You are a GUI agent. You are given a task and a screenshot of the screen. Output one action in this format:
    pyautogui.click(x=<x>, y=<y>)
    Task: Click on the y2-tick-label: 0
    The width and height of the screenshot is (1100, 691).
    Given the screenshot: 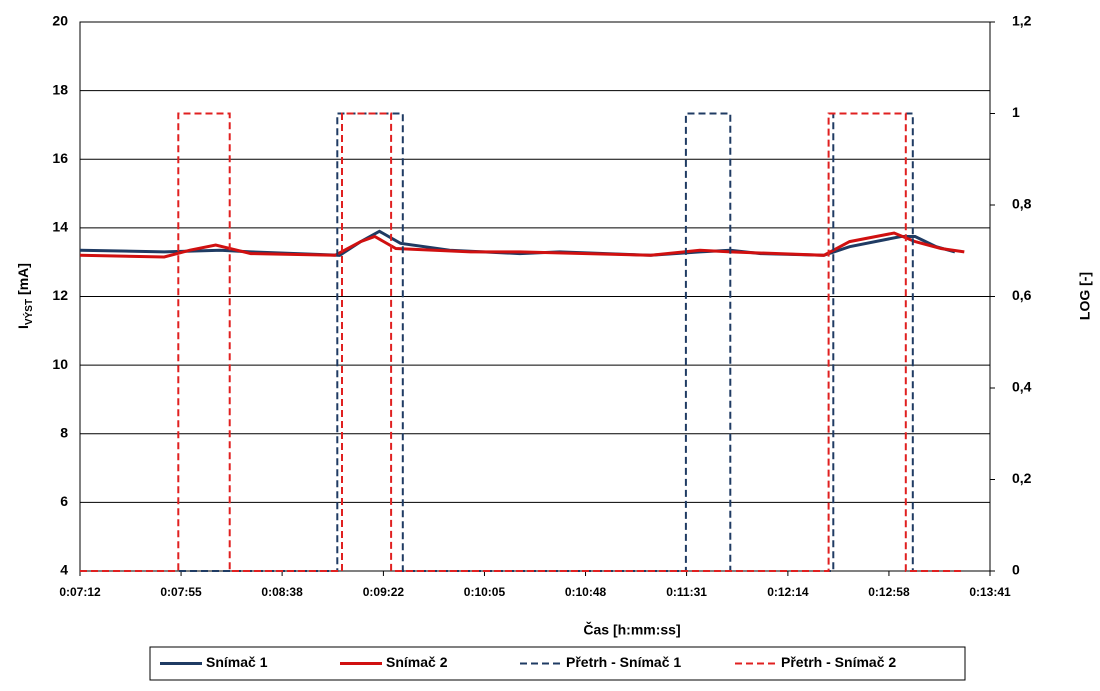 What is the action you would take?
    pyautogui.click(x=1016, y=570)
    